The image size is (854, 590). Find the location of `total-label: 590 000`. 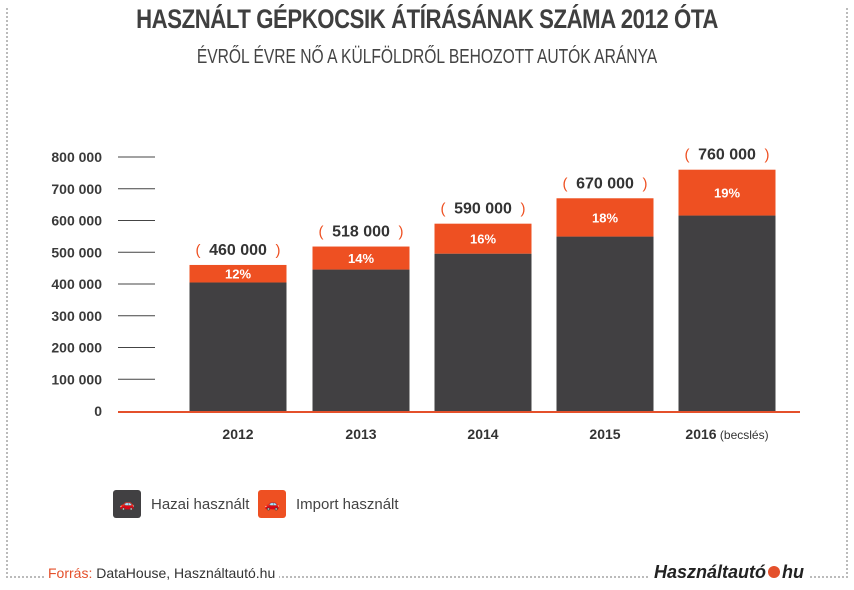

total-label: 590 000 is located at coordinates (483, 209).